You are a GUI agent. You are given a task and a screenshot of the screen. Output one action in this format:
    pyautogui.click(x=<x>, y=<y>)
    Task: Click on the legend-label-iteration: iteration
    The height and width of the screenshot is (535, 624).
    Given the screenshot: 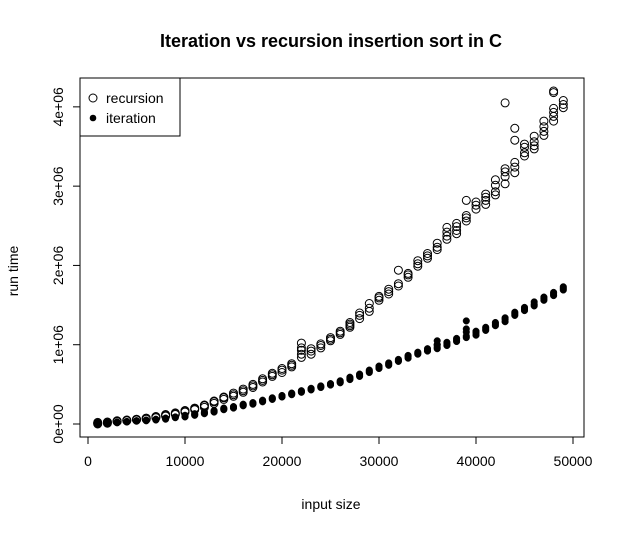 What is the action you would take?
    pyautogui.click(x=131, y=118)
    